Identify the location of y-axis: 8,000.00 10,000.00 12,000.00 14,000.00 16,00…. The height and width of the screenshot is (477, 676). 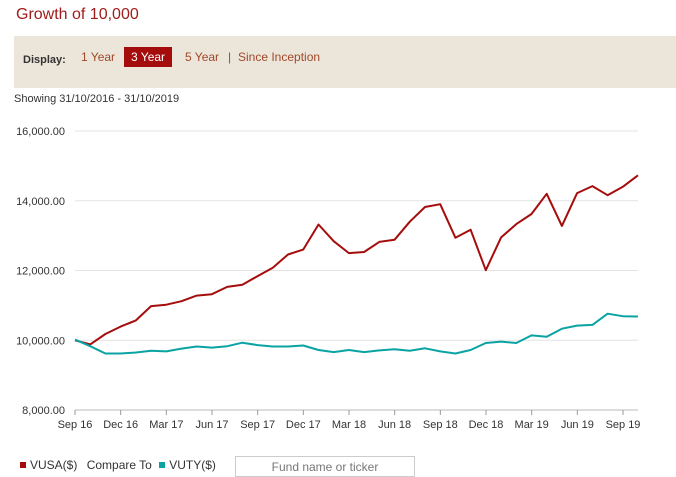
(40, 271).